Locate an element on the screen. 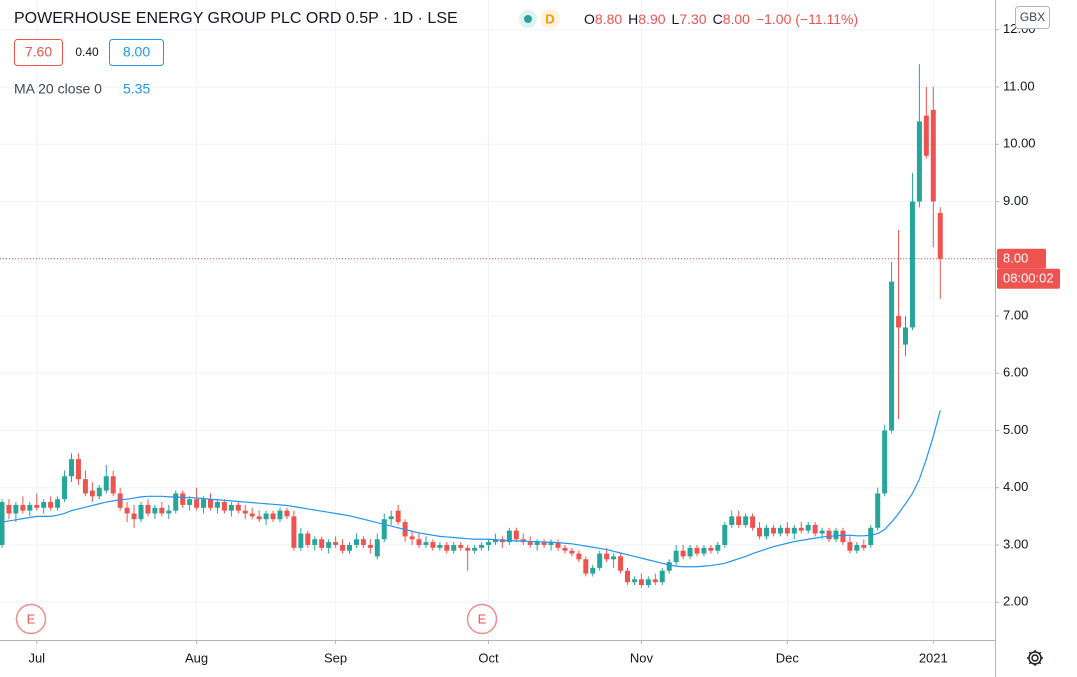  bid-box is located at coordinates (38, 52).